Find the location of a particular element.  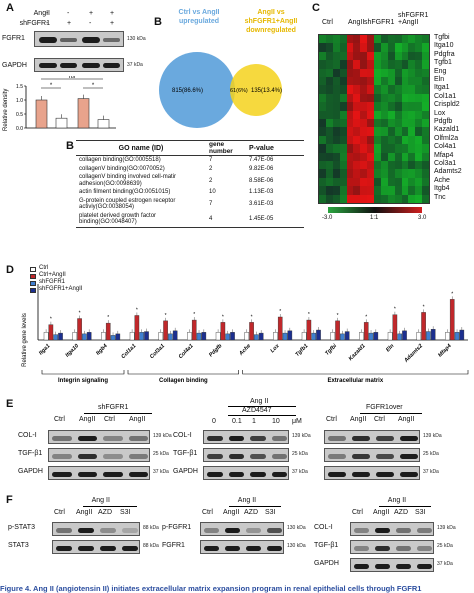

blot2-lane-label: 0 is located at coordinates (214, 421).